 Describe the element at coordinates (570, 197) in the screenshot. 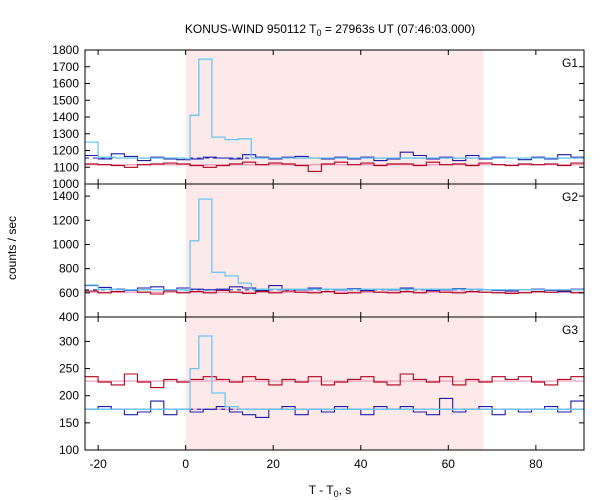

I see `g2-panel-label: G2` at that location.